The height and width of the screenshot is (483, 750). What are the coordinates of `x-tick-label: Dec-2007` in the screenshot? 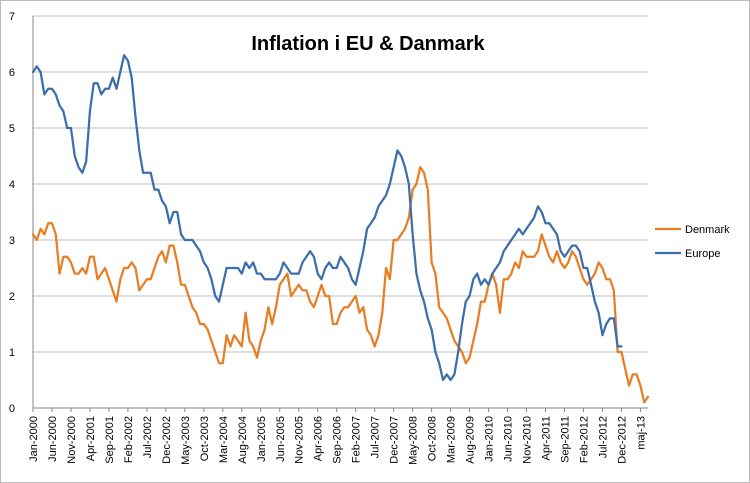 It's located at (395, 440).